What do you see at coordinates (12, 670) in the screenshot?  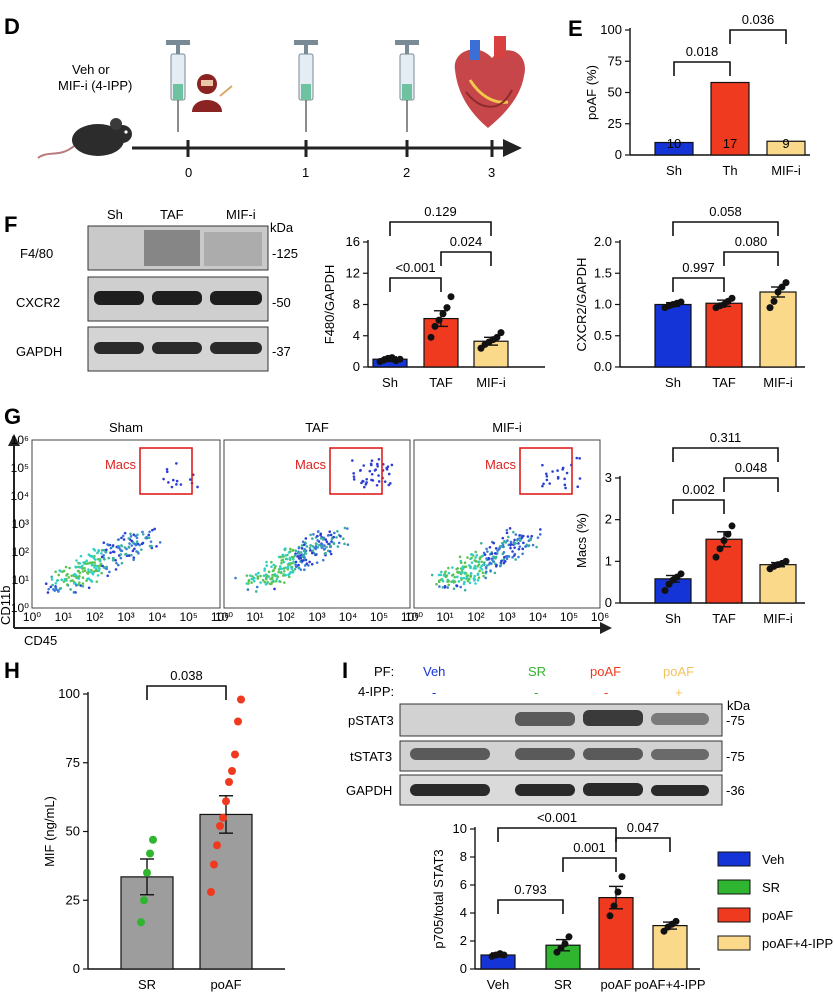 I see `panel-label-h: H` at bounding box center [12, 670].